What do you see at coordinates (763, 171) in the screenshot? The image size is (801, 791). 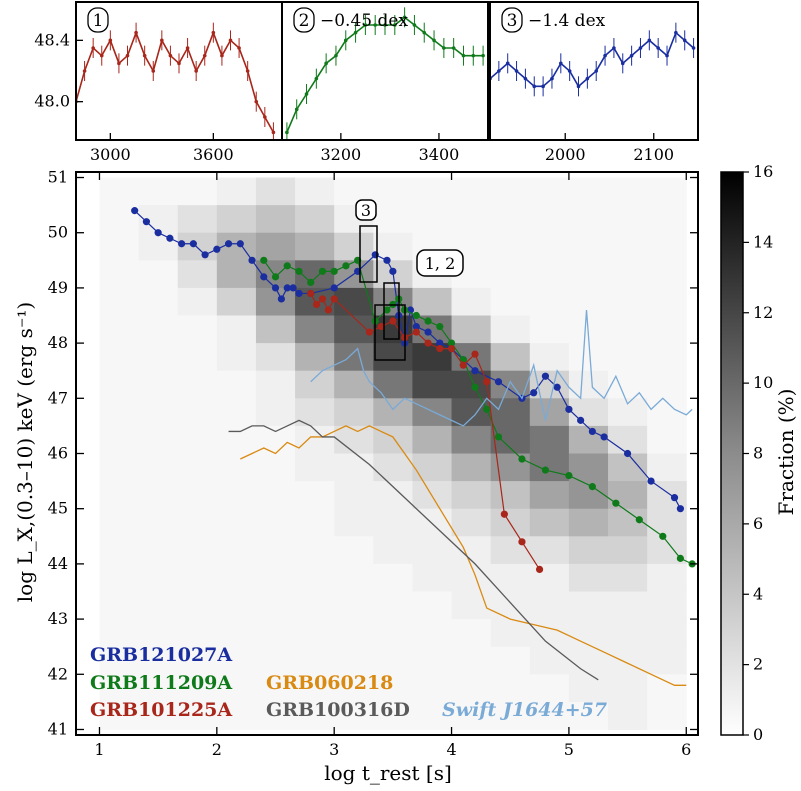 I see `colorbar-tick-label: 16` at bounding box center [763, 171].